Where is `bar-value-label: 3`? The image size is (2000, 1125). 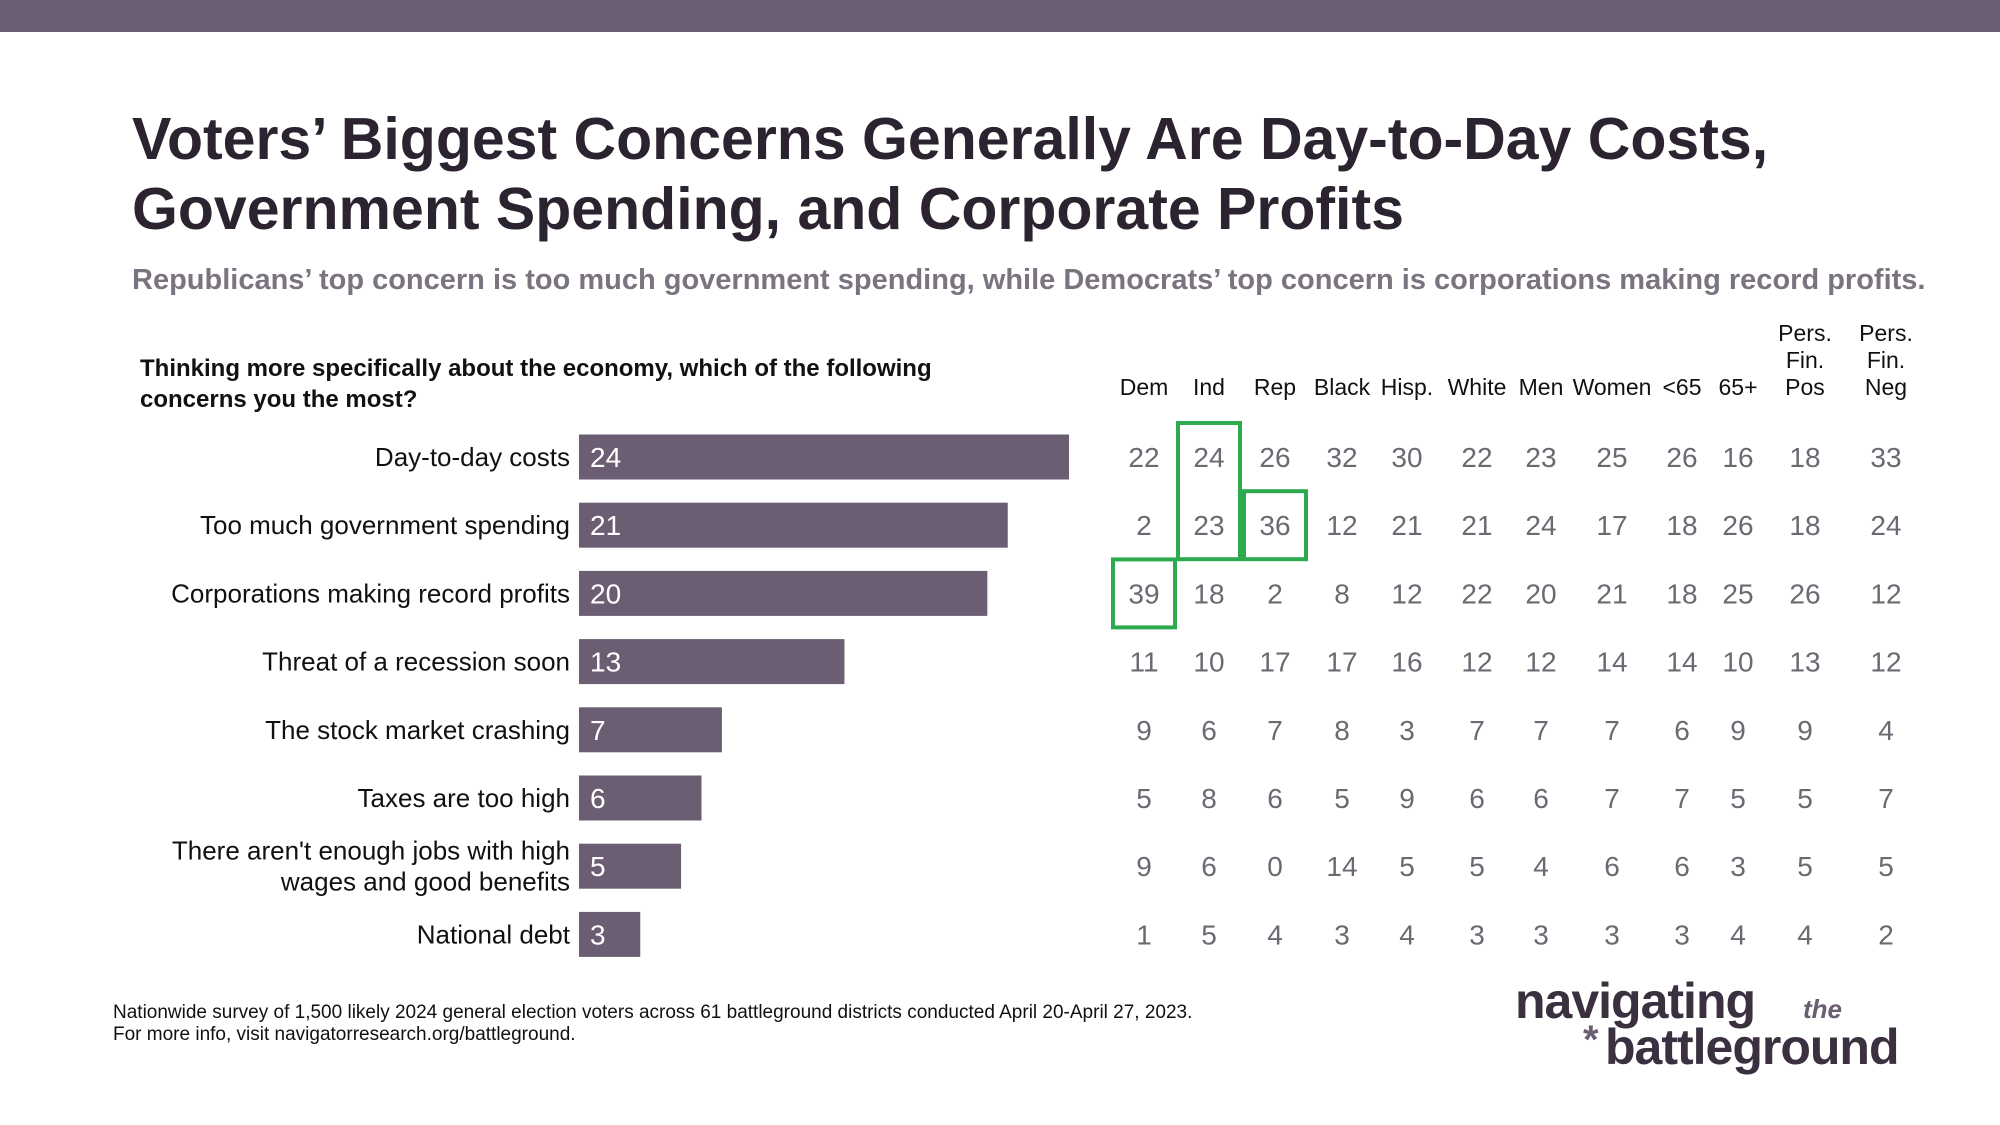
bar-value-label: 3 is located at coordinates (598, 934).